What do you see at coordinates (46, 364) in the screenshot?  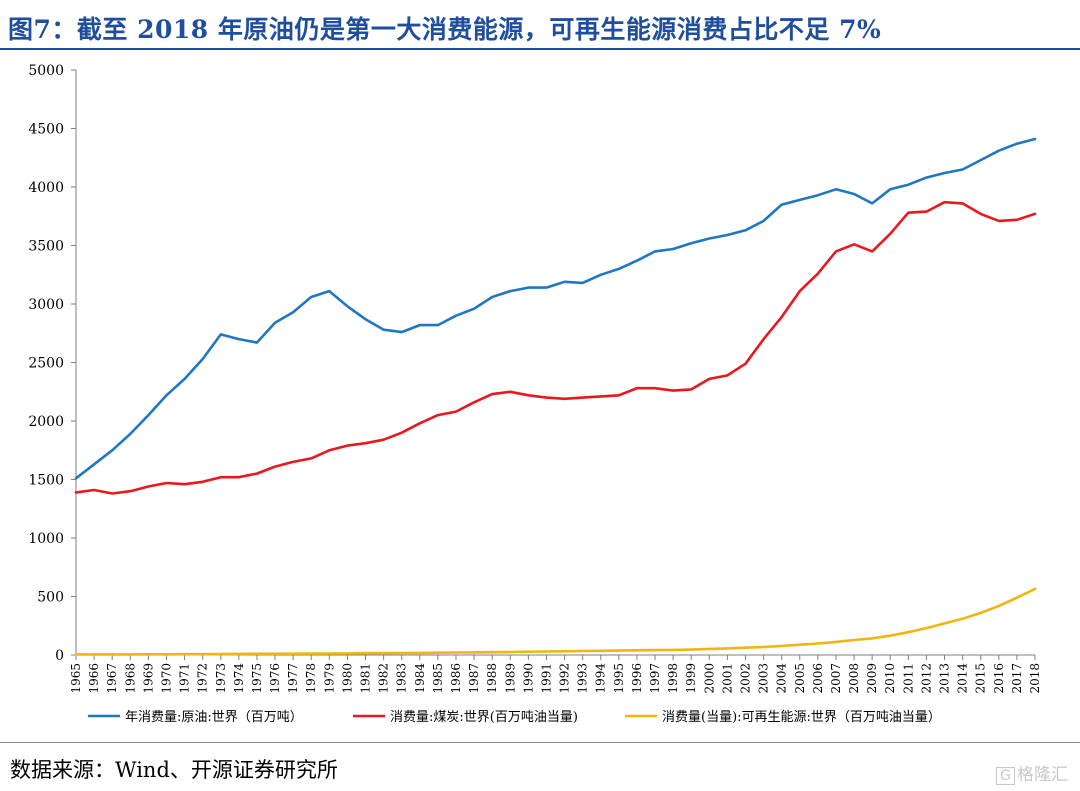 I see `y-tick-label: 2500` at bounding box center [46, 364].